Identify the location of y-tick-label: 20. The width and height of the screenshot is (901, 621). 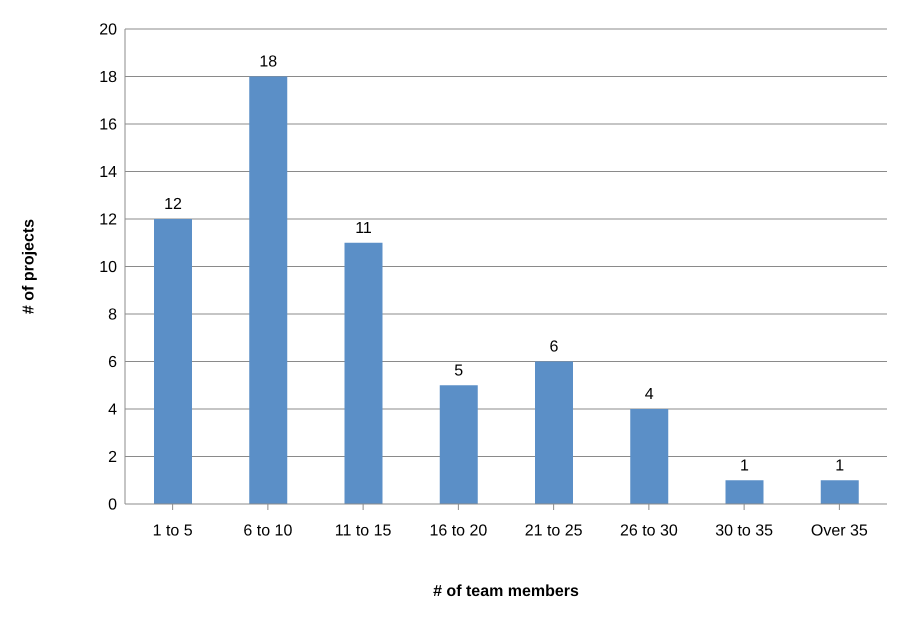
(108, 30).